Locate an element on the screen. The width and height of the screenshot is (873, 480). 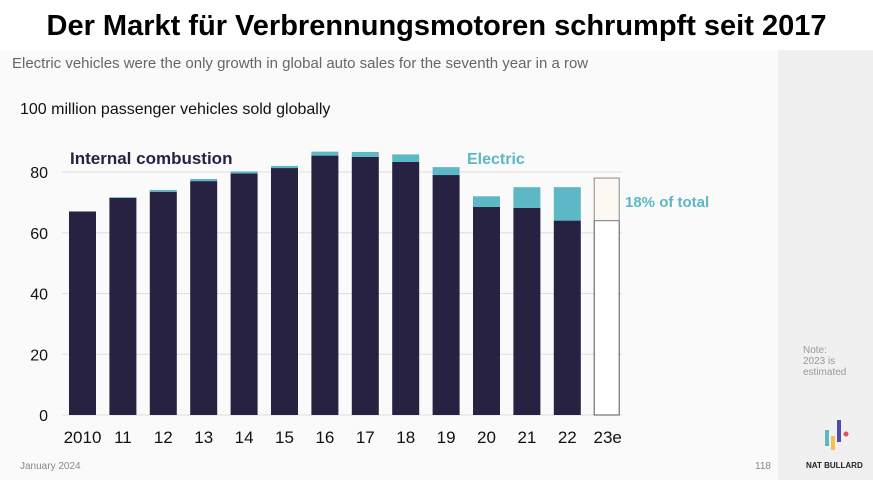
footer-date: January 2024 is located at coordinates (50, 466).